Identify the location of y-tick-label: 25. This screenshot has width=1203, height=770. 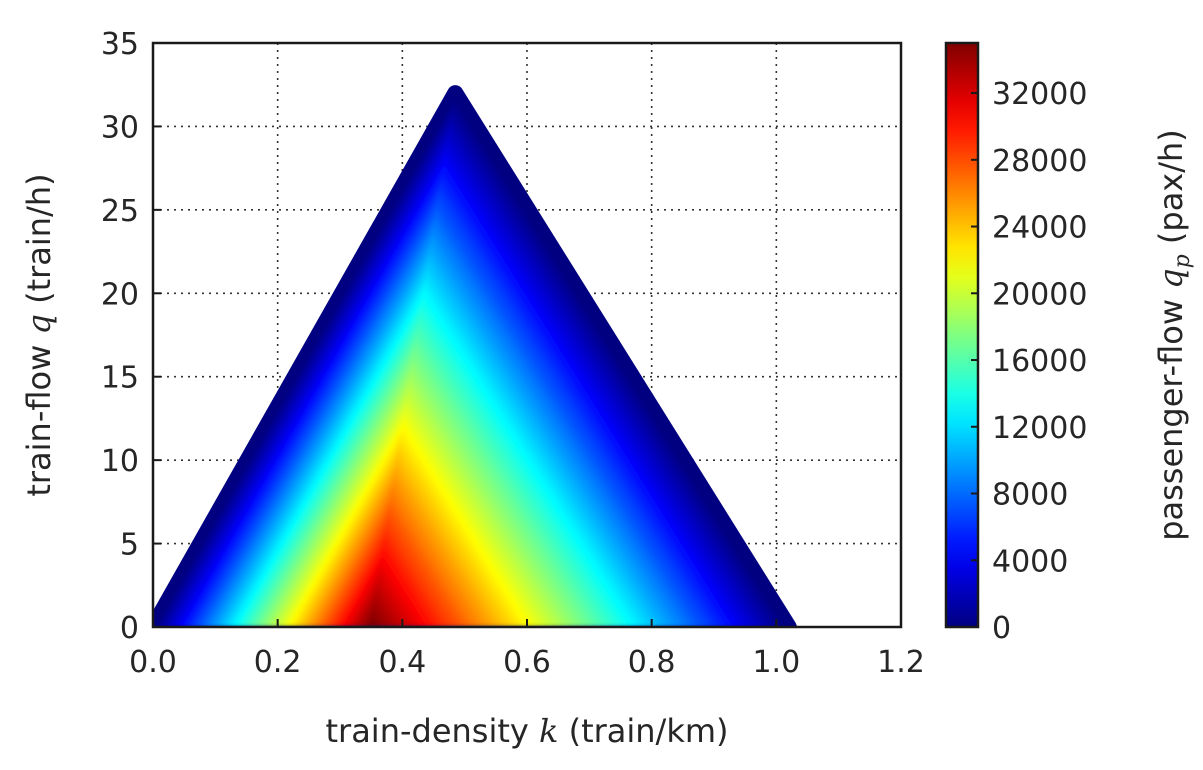
(120, 211).